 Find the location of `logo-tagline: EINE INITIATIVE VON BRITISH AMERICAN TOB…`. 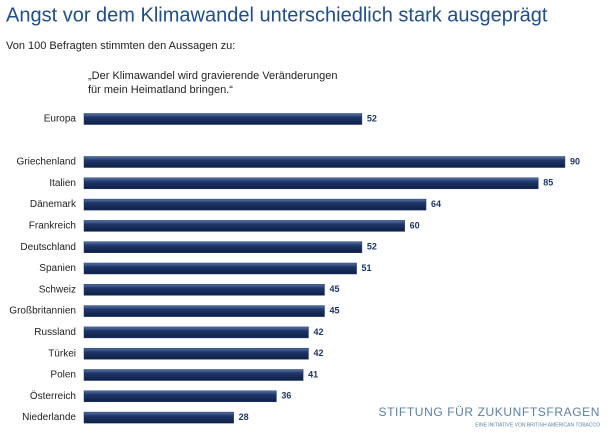

logo-tagline: EINE INITIATIVE VON BRITISH AMERICAN TOB… is located at coordinates (537, 425).